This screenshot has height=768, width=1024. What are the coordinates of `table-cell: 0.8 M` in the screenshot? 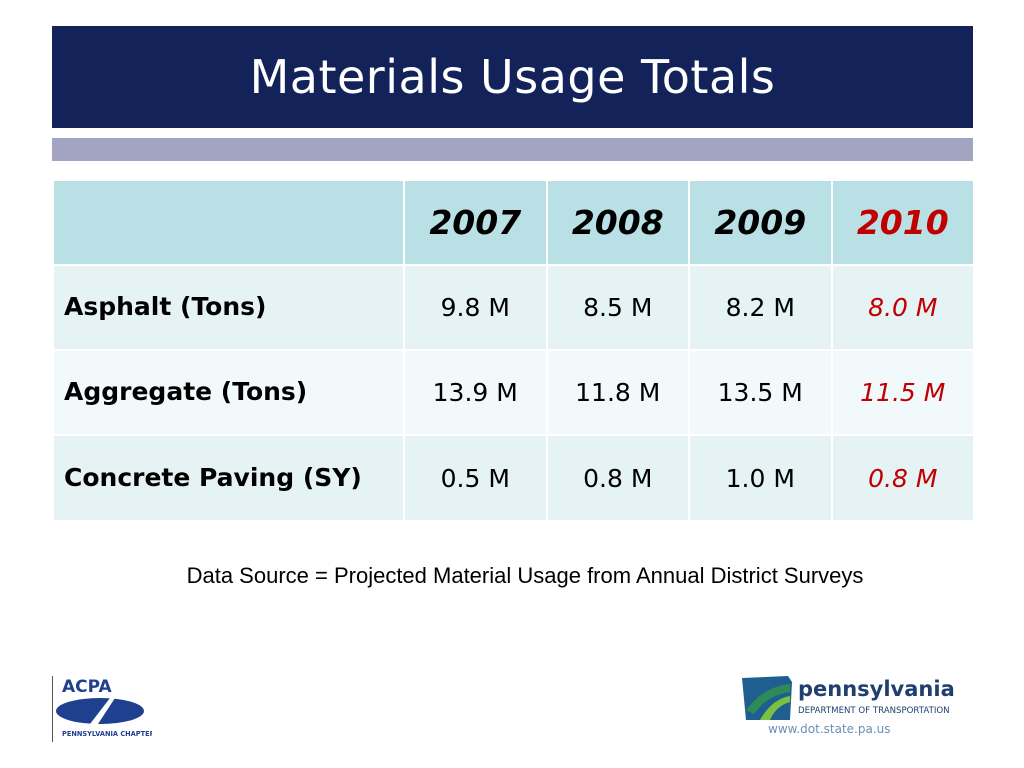 It's located at (617, 478).